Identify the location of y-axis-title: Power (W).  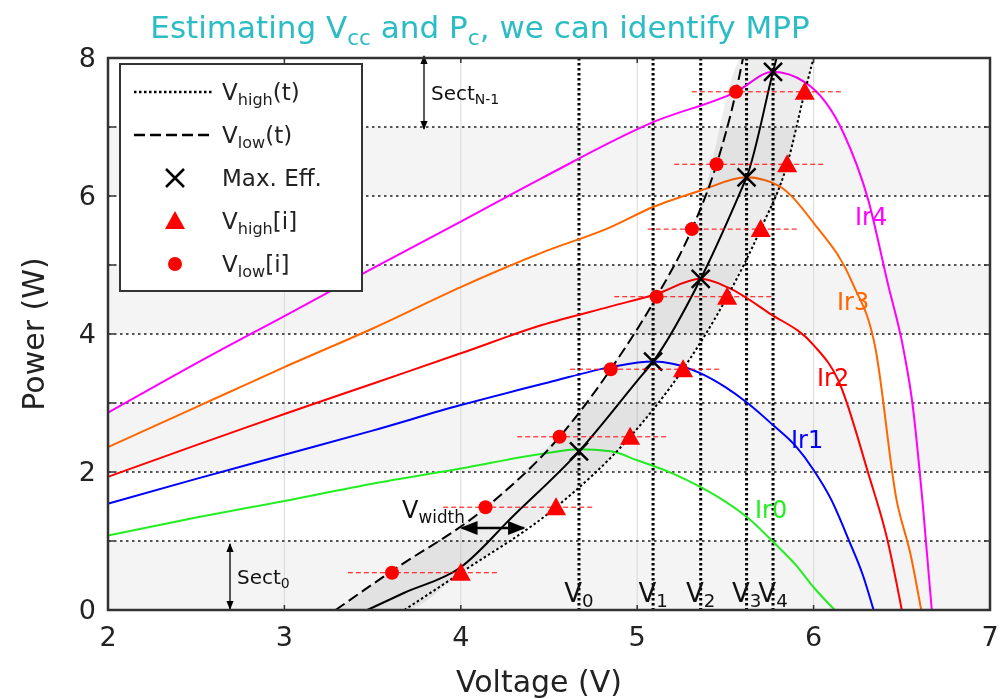
(33, 334).